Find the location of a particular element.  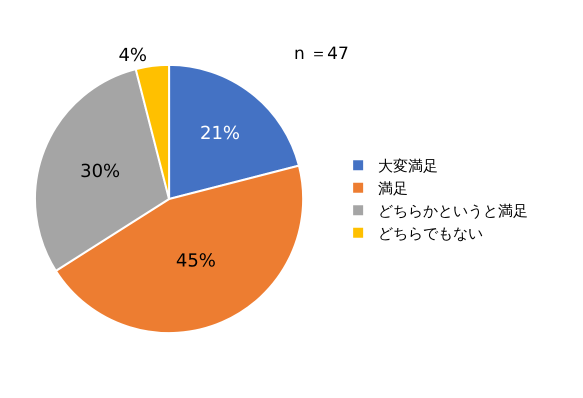

data-label: 45% is located at coordinates (196, 261).